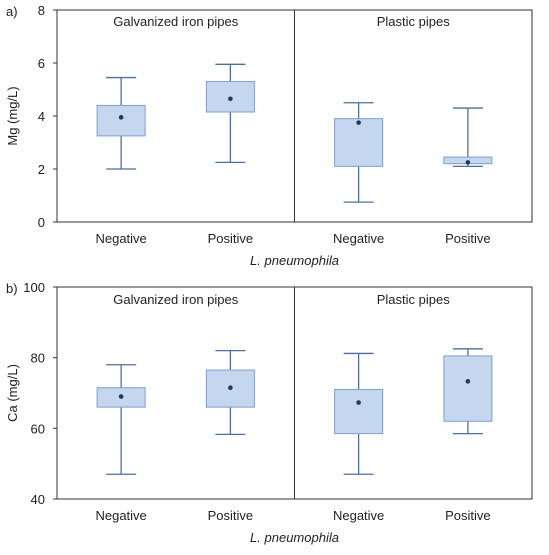 The height and width of the screenshot is (555, 549). I want to click on panel-label: a), so click(12, 11).